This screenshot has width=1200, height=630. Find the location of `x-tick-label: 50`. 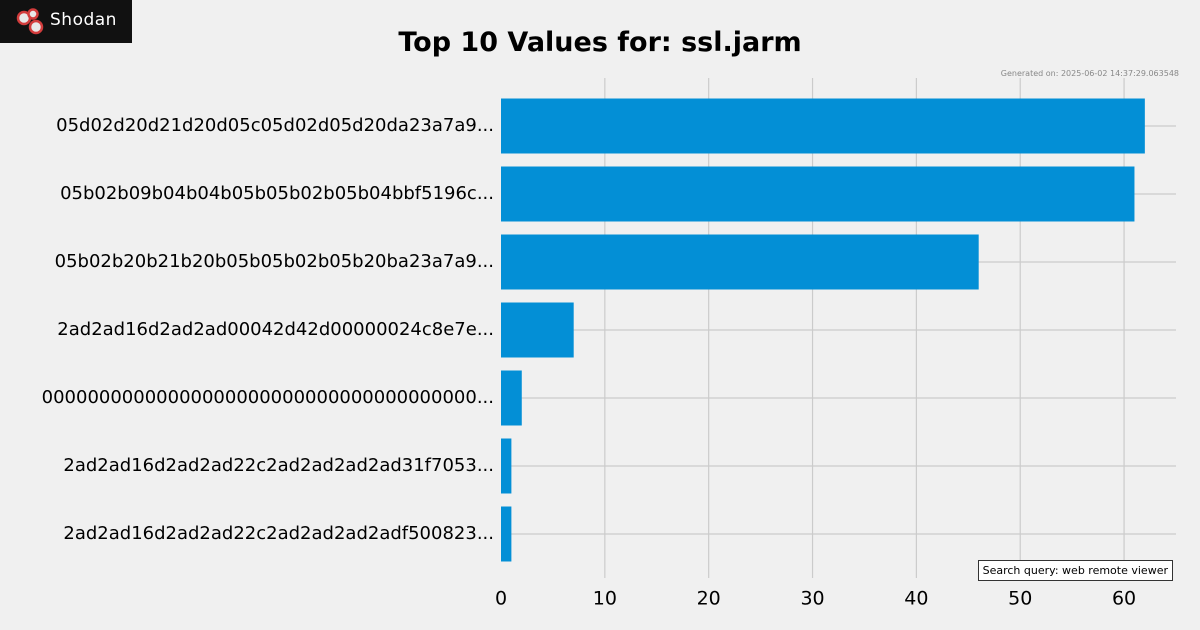

x-tick-label: 50 is located at coordinates (1020, 599).